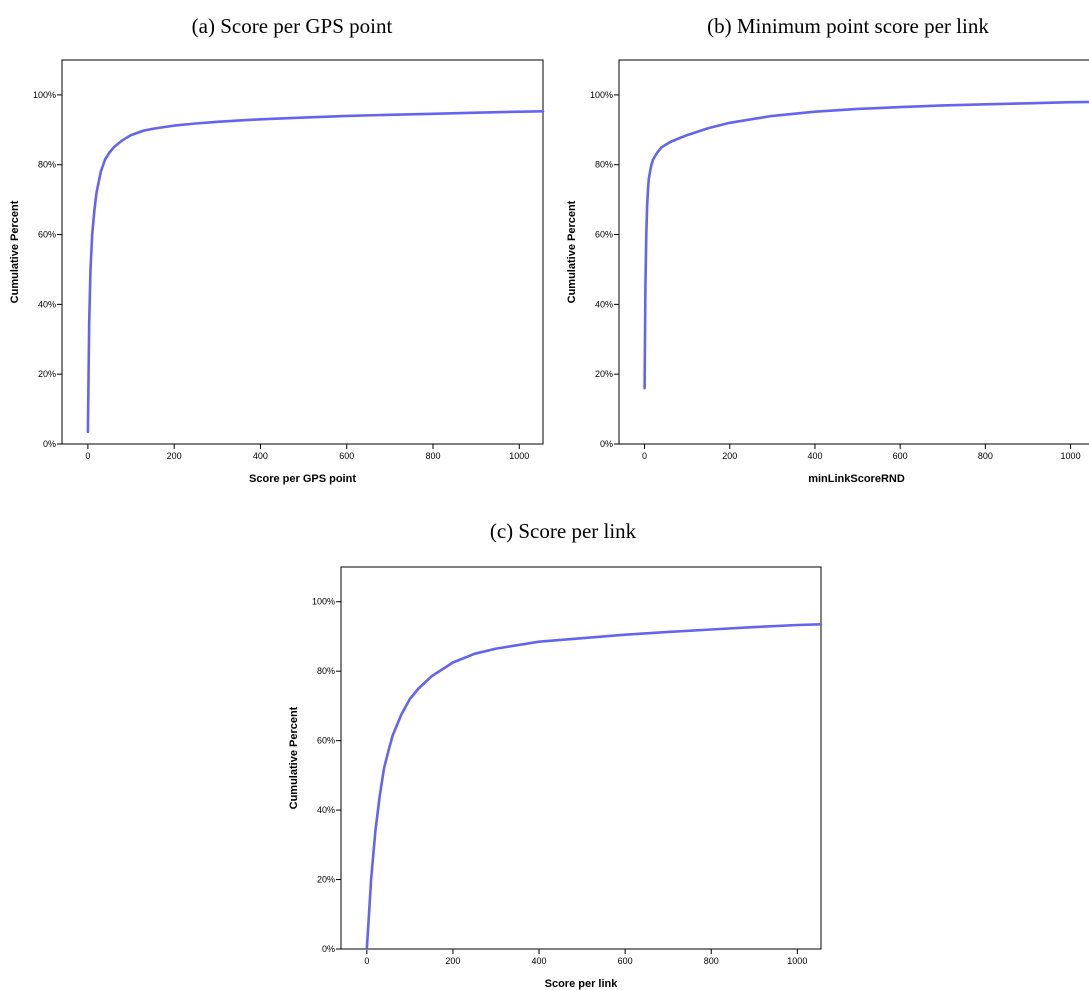 This screenshot has width=1089, height=990. What do you see at coordinates (563, 531) in the screenshot?
I see `caption-c: (c) Score per link` at bounding box center [563, 531].